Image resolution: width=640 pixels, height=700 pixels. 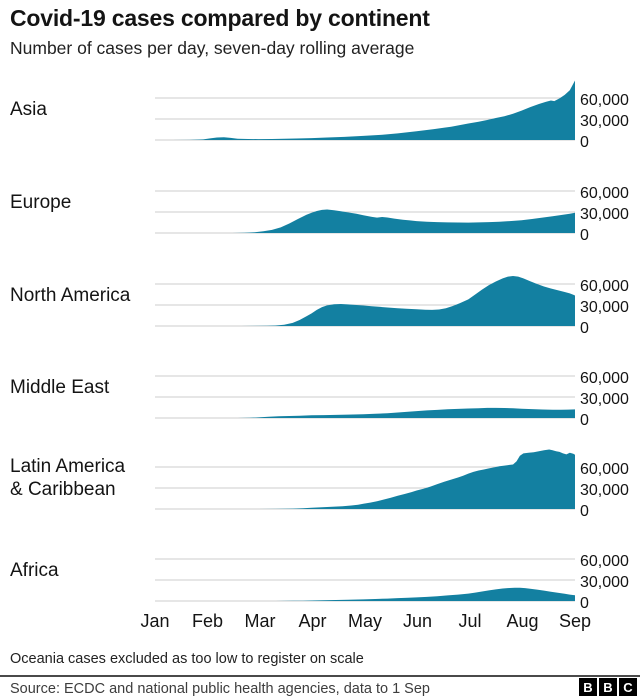 What do you see at coordinates (68, 478) in the screenshot?
I see `row-label-latin-america-caribbean: Latin America & Caribbean` at bounding box center [68, 478].